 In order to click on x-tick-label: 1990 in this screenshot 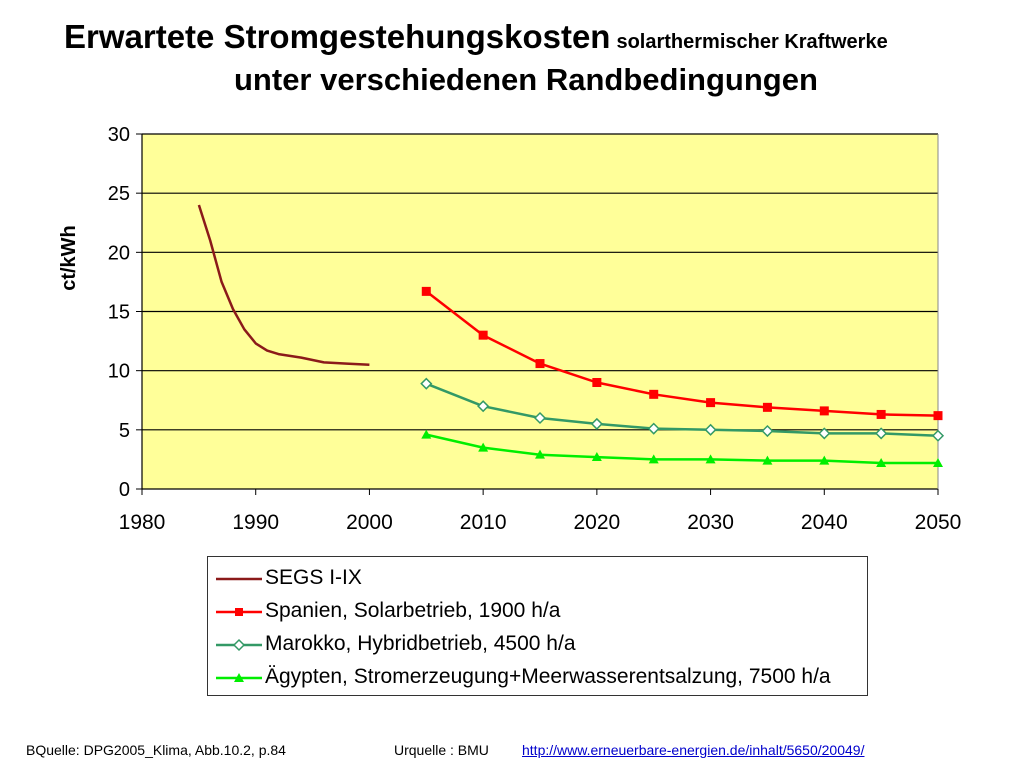, I will do `click(255, 522)`.